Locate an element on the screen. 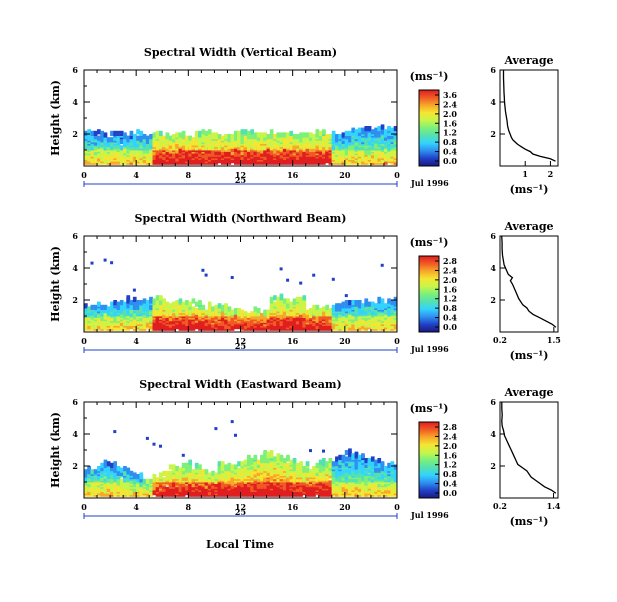 The image size is (617, 602). average-title: Average is located at coordinates (528, 226).